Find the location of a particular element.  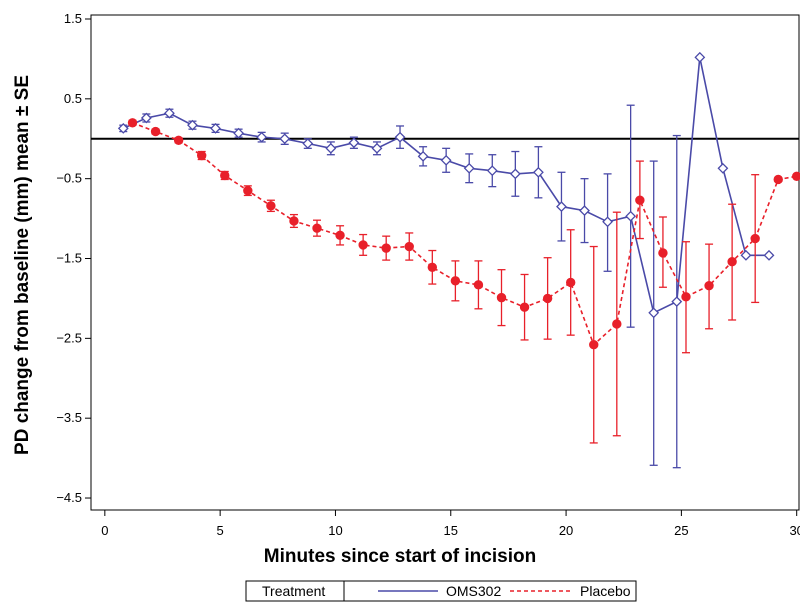

legend-label-oms302: OMS302 is located at coordinates (473, 591).